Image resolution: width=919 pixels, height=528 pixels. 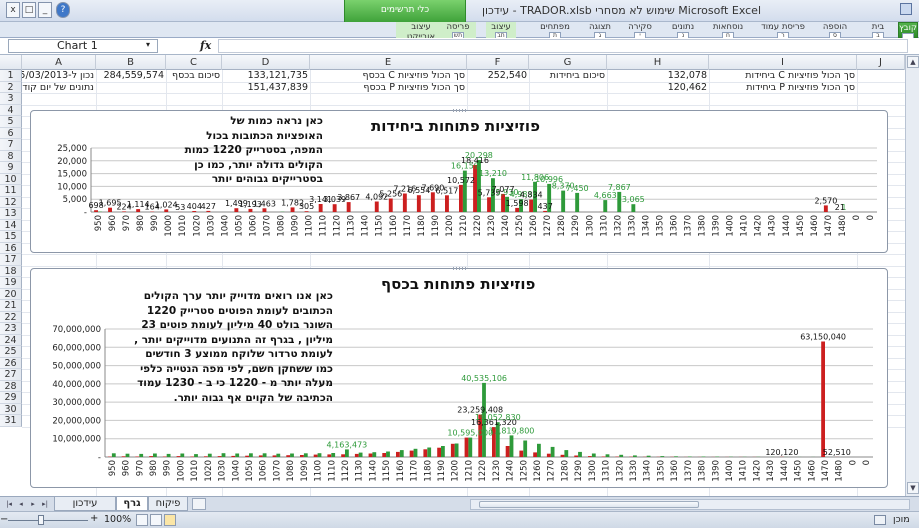 What do you see at coordinates (170, 520) in the screenshot?
I see `normal-view-icon` at bounding box center [170, 520].